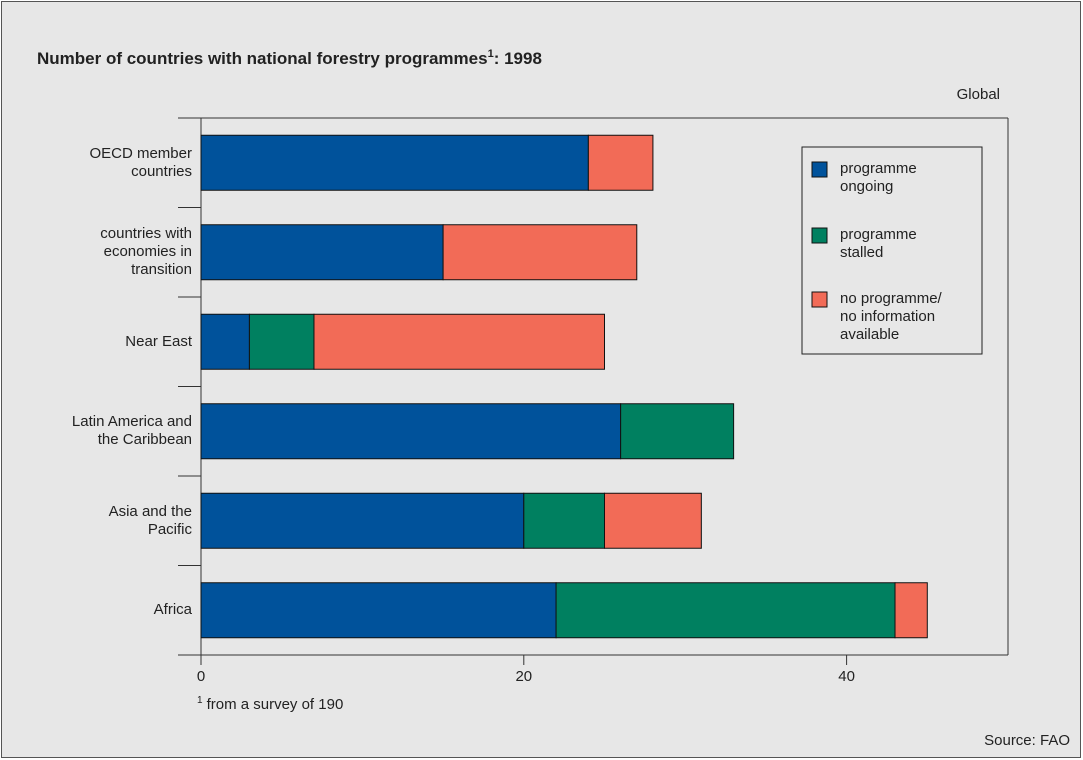  Describe the element at coordinates (978, 94) in the screenshot. I see `scope-label: Global` at that location.